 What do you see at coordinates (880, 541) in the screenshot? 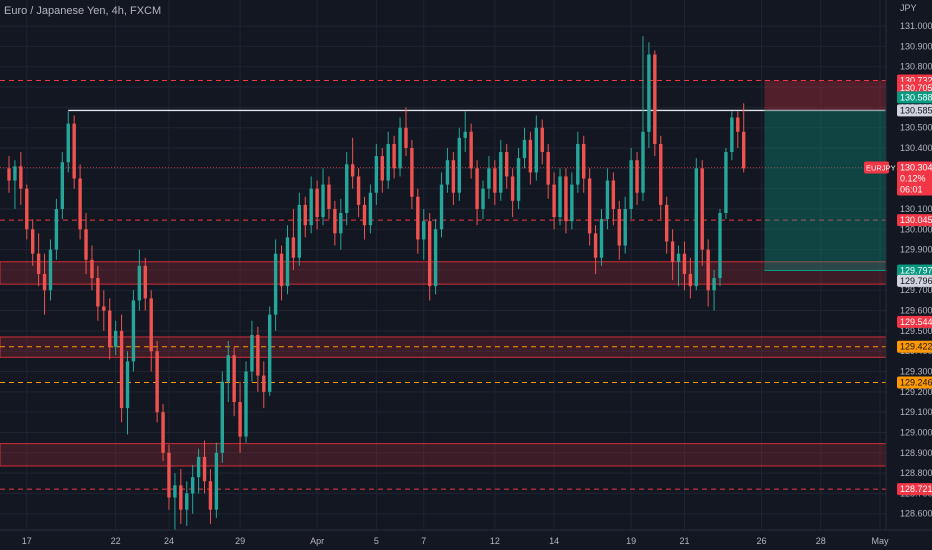
I see `time-tick-label: May` at bounding box center [880, 541].